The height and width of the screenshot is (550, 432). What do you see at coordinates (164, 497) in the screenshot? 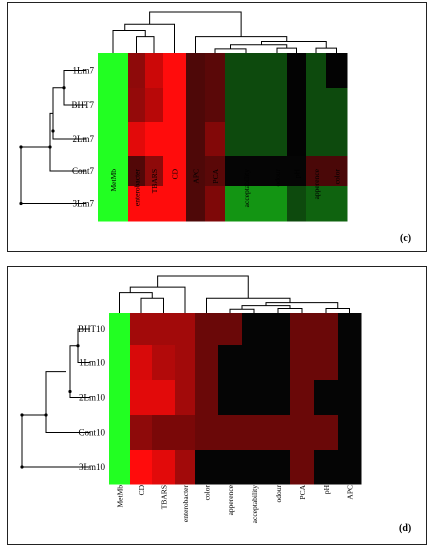
I see `column-label: TBARS` at bounding box center [164, 497].